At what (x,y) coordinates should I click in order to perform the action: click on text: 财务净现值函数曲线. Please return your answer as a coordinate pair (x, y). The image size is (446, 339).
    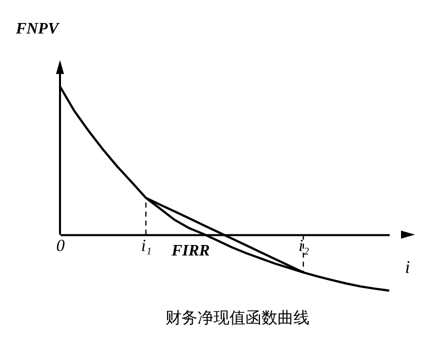
    Looking at the image, I should click on (238, 317).